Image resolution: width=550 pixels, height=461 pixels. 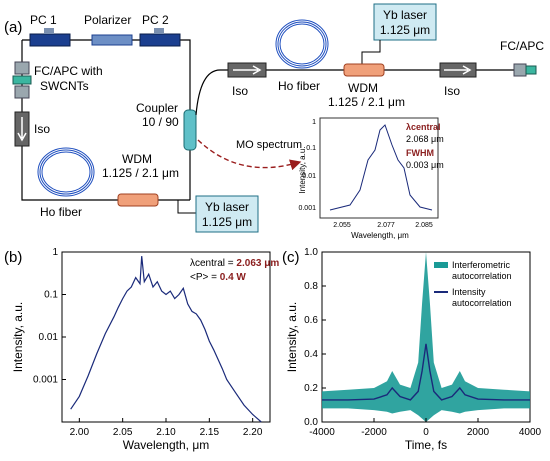 What do you see at coordinates (525, 70) in the screenshot?
I see `fcapc-output-connector` at bounding box center [525, 70].